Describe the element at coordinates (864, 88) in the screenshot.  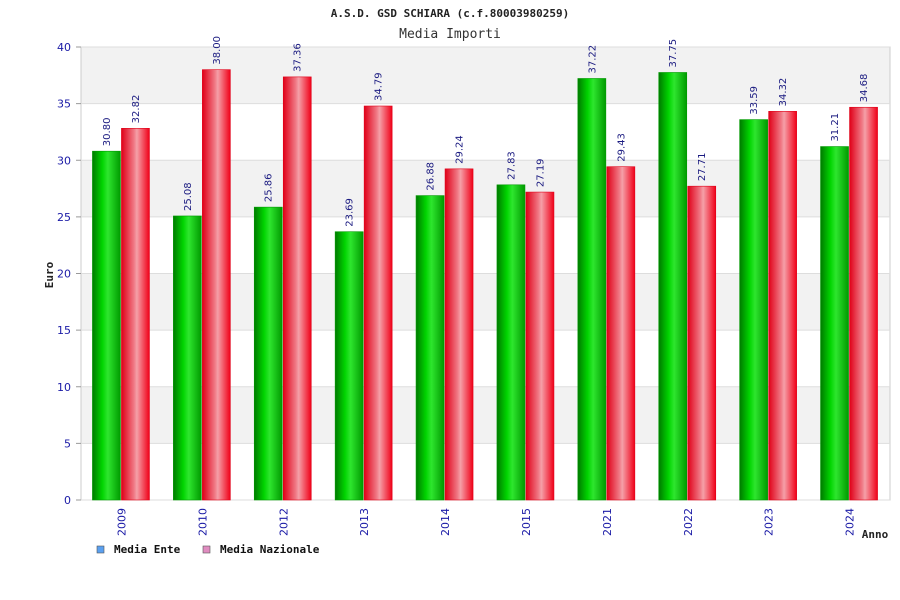
I see `data-label: 34.68` at that location.